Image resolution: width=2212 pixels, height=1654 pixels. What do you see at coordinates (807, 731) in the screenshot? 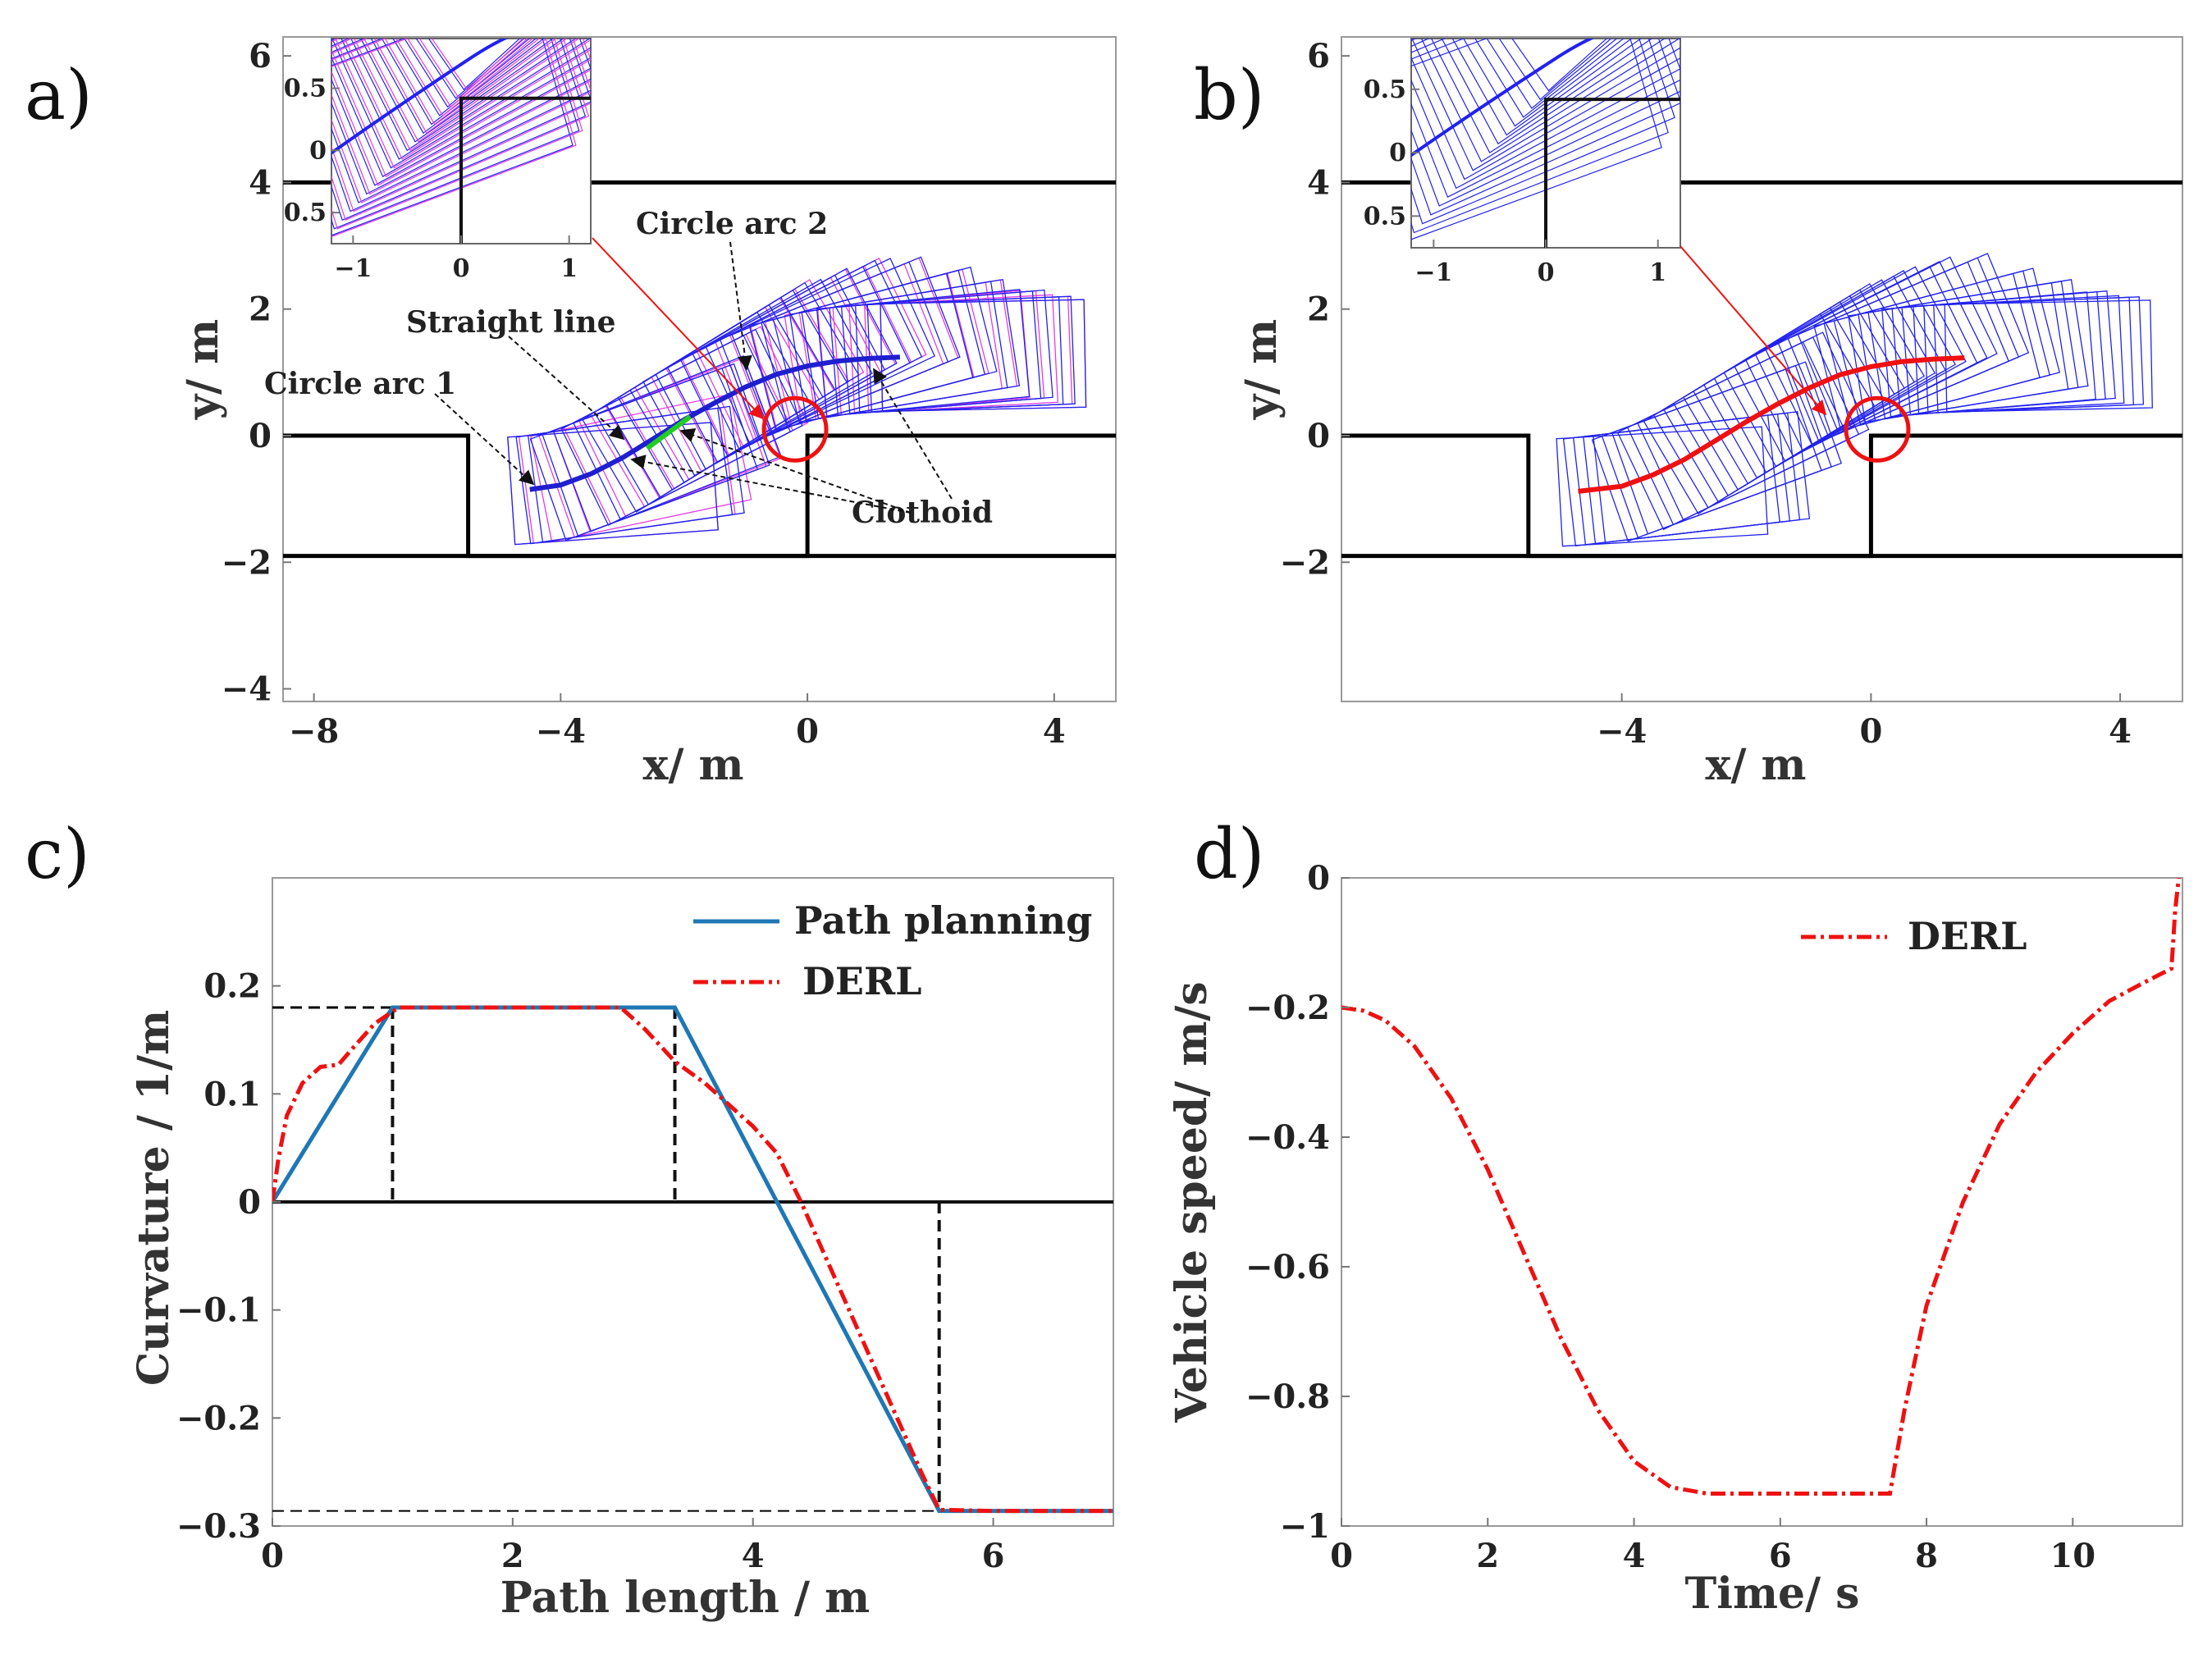
I see `axis-a-xtick-label: 0` at bounding box center [807, 731].